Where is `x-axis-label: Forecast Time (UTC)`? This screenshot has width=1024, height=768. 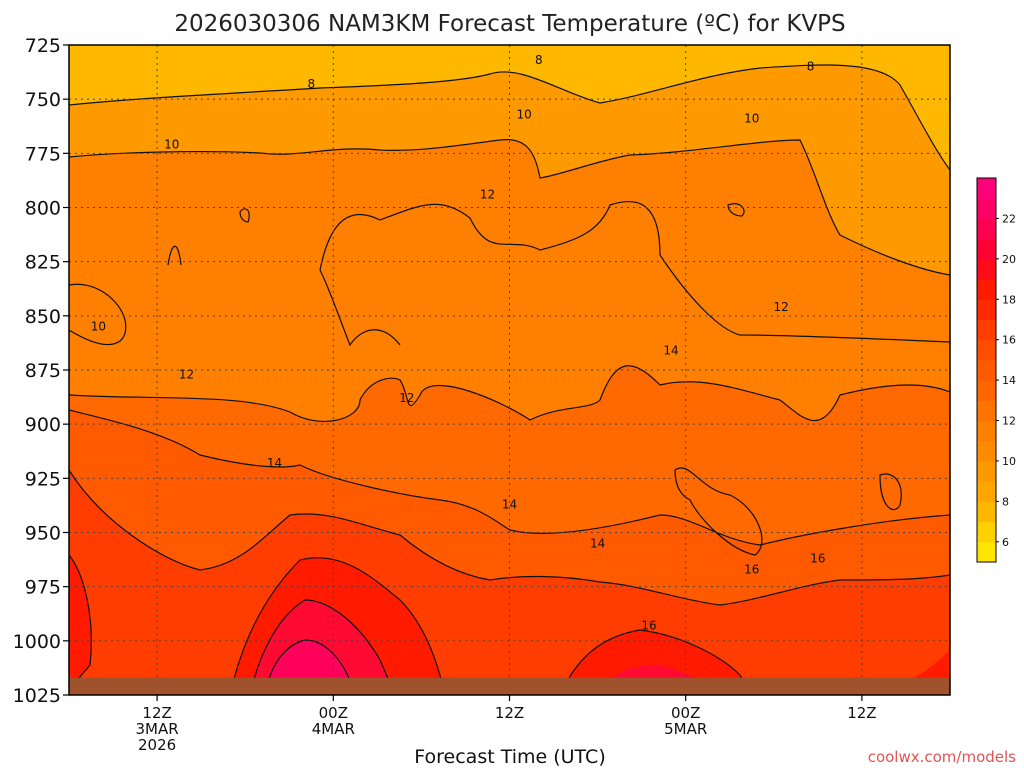 x-axis-label: Forecast Time (UTC) is located at coordinates (509, 757).